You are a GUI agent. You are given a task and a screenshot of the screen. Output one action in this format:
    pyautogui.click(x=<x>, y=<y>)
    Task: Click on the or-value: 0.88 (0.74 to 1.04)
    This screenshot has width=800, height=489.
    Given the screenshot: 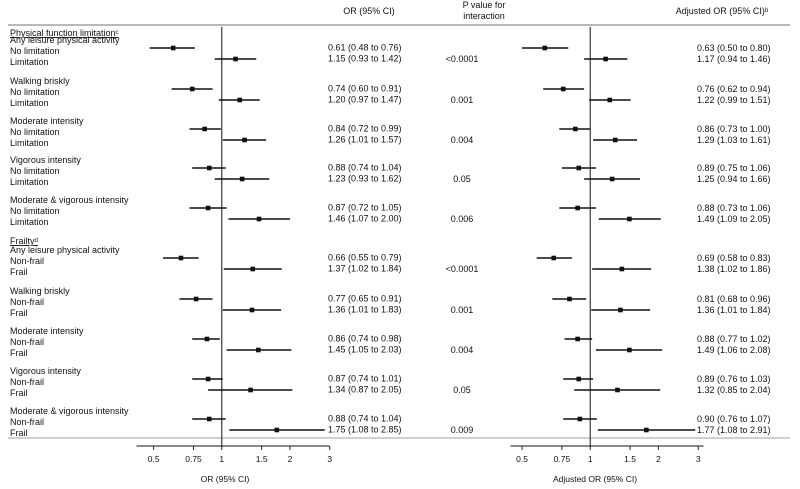 What is the action you would take?
    pyautogui.click(x=365, y=168)
    